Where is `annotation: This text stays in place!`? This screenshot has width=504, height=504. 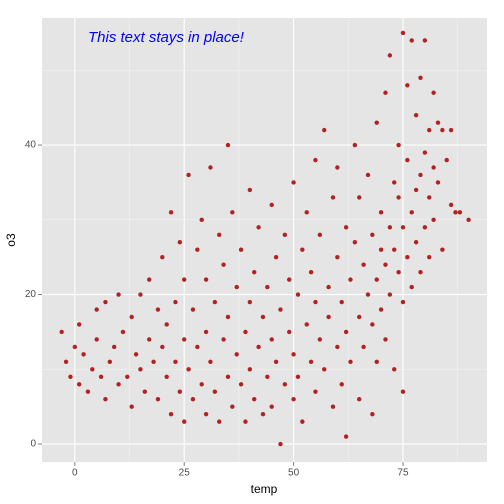 annotation: This text stays in place! is located at coordinates (166, 37).